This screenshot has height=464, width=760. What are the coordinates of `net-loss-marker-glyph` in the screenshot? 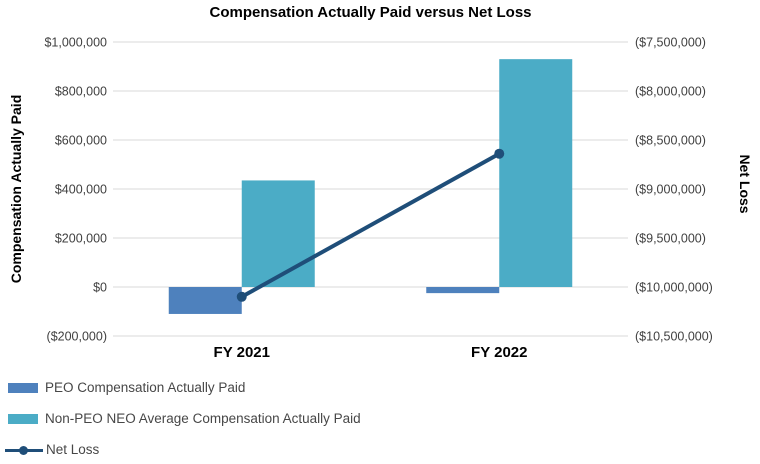 It's located at (23, 450).